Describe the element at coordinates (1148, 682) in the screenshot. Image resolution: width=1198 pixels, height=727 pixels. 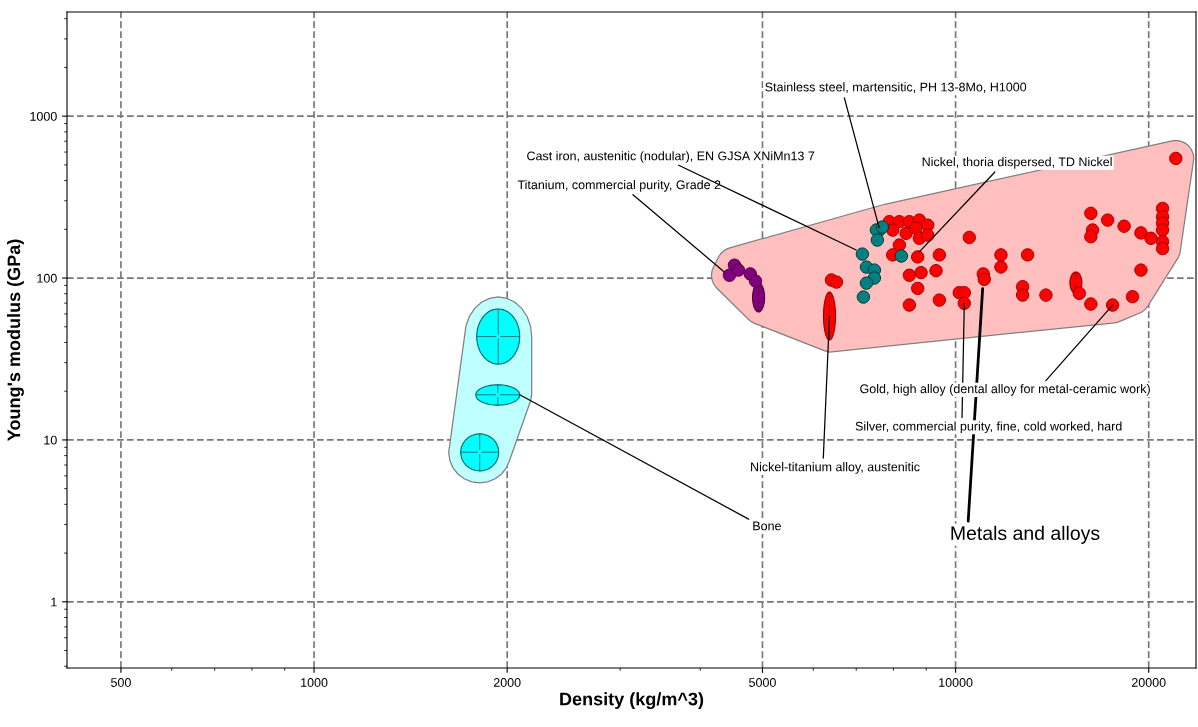
I see `x-tick-label: 20000` at that location.